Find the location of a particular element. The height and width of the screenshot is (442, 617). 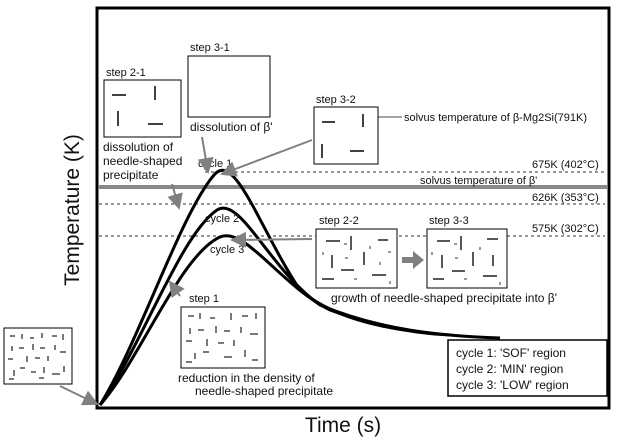

step-2-2-to-3-3-arrow is located at coordinates (413, 260).